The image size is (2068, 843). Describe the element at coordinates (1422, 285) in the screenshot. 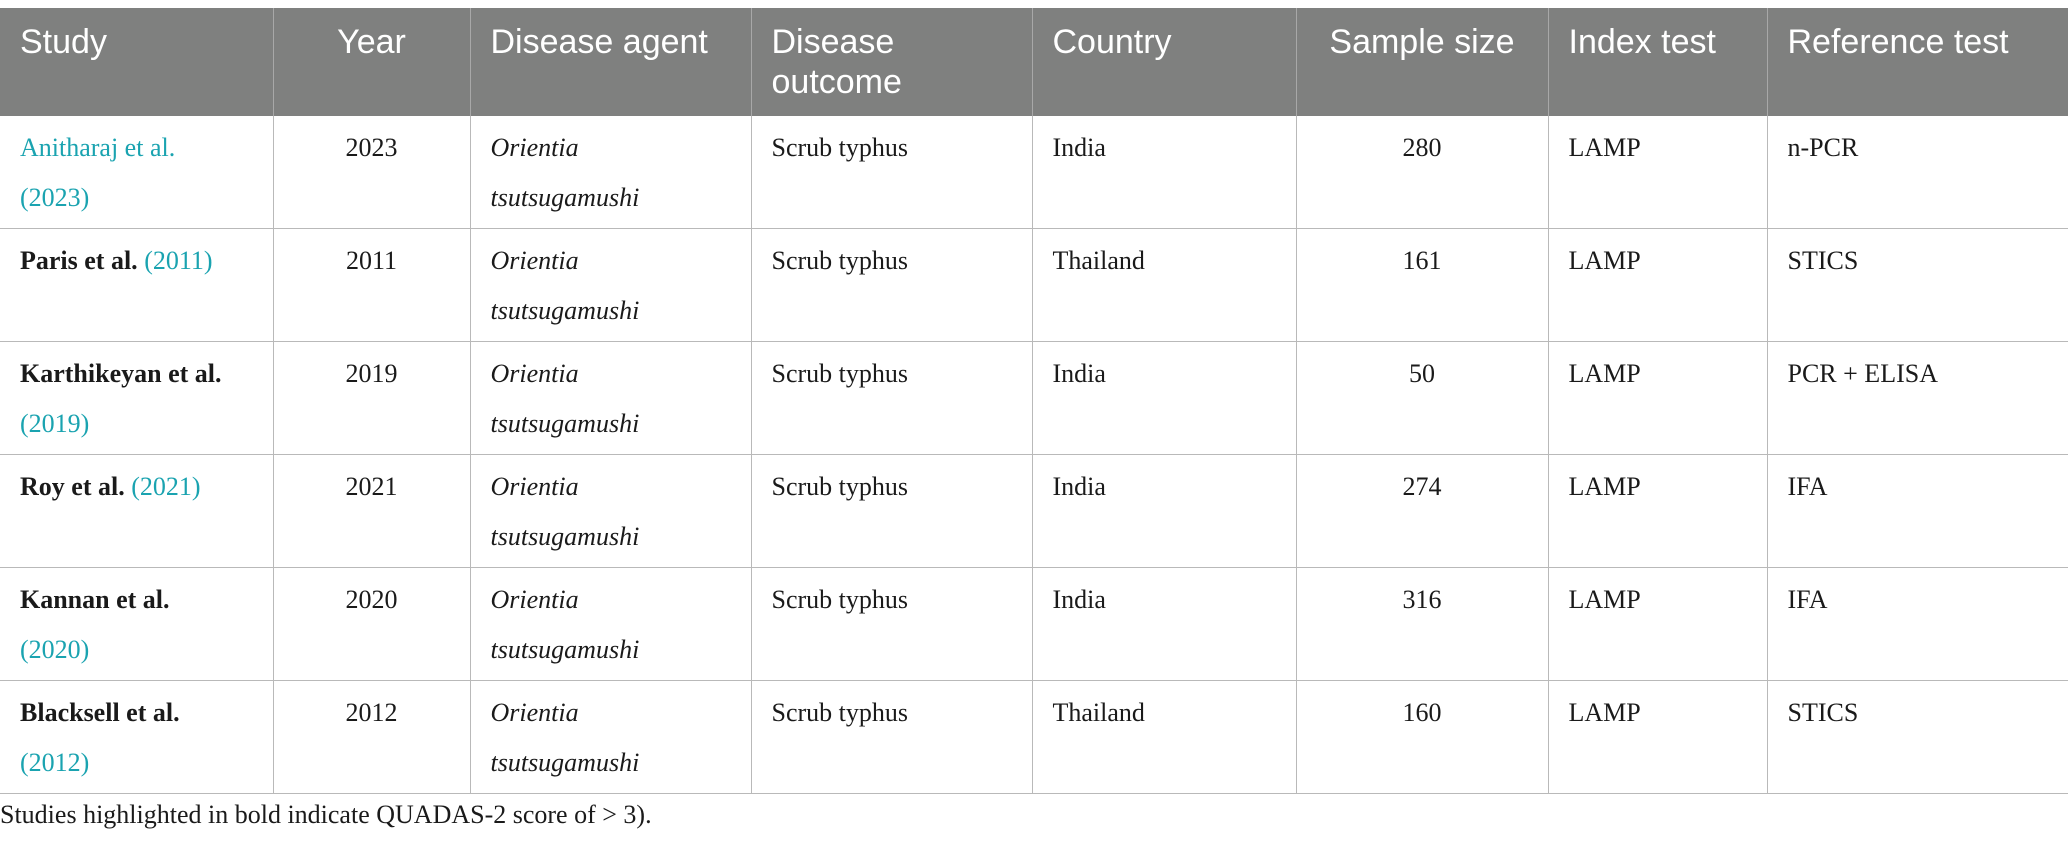

I see `sample-size-cell: 161` at that location.